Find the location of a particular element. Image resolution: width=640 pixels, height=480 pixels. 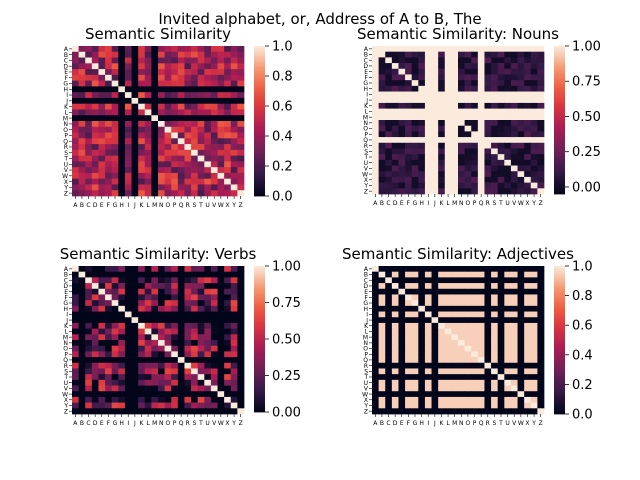

x-tick-label: O is located at coordinates (468, 203).